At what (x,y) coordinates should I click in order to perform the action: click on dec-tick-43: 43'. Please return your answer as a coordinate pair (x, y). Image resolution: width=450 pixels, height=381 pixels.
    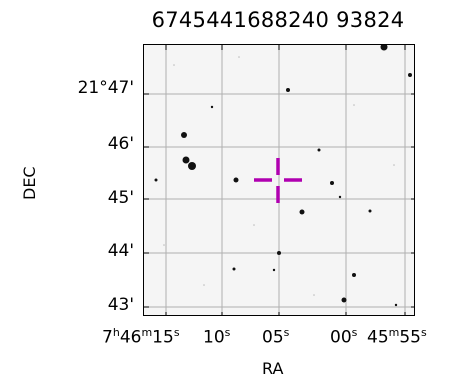
    Looking at the image, I should click on (120, 305).